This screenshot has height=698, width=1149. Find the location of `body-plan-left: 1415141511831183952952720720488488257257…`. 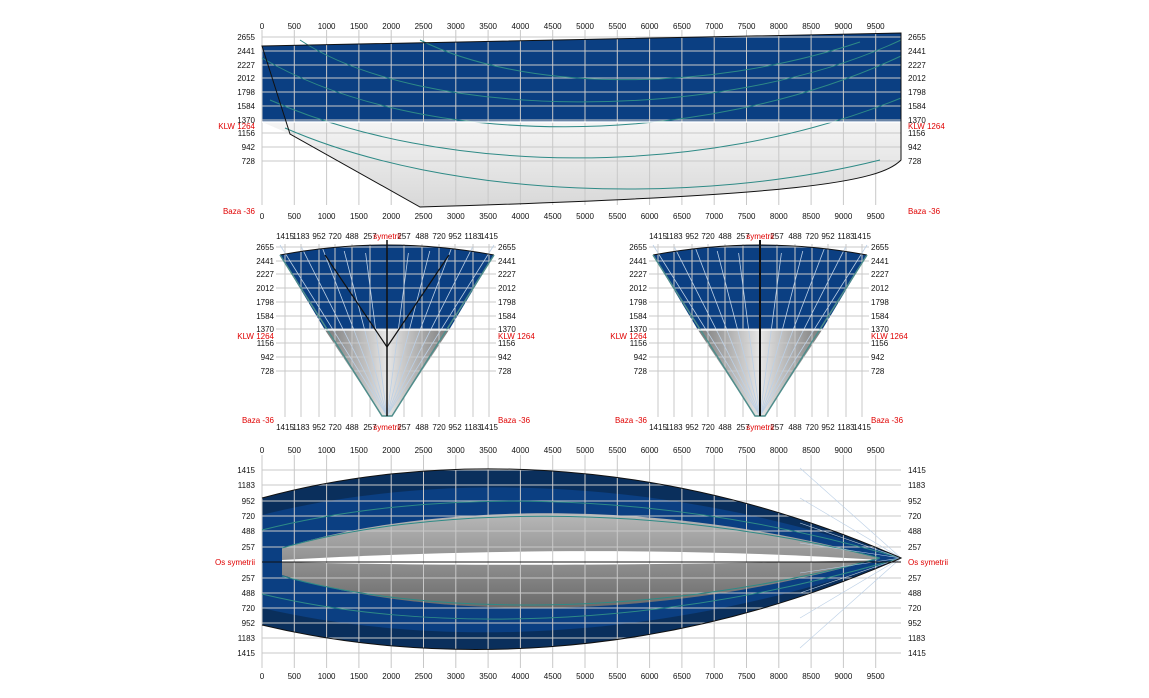

body-plan-left: 1415141511831183952952720720488488257257… is located at coordinates (386, 332).